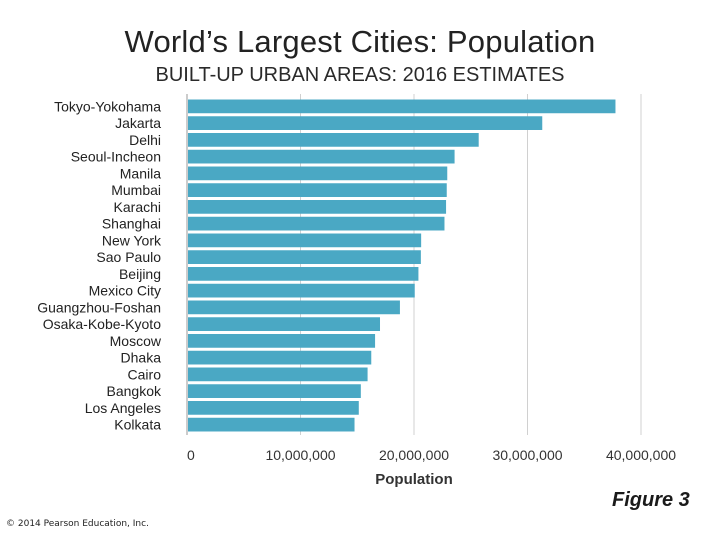 The width and height of the screenshot is (720, 540). I want to click on figure-label: Figure 3, so click(651, 500).